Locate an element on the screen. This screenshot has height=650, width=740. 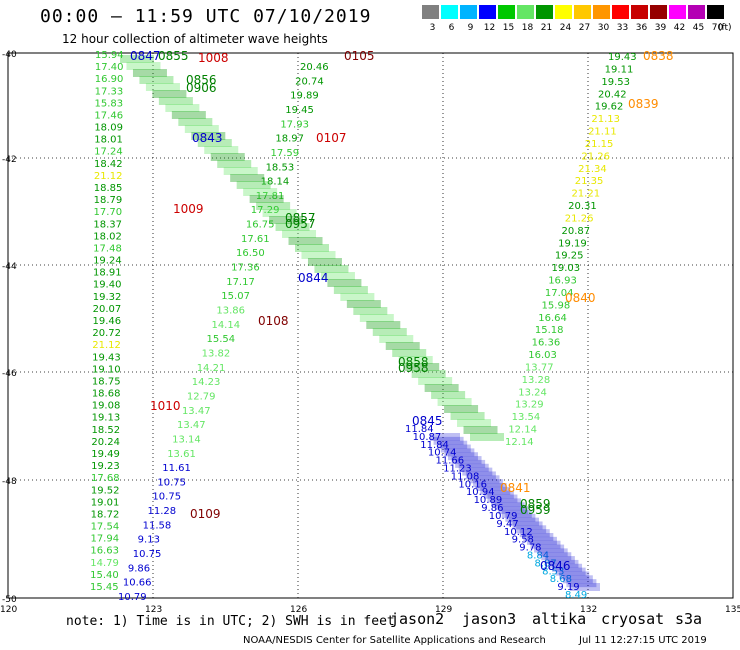
pass-time-label: 0847 is located at coordinates (145, 56).